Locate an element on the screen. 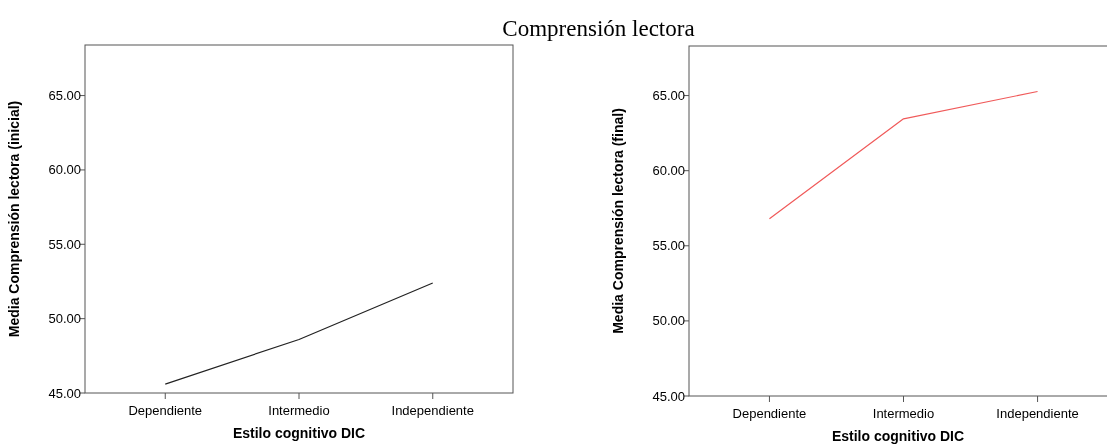 This screenshot has height=448, width=1107. y-axis-title: Media Comprensión lectora (inicial) is located at coordinates (14, 219).